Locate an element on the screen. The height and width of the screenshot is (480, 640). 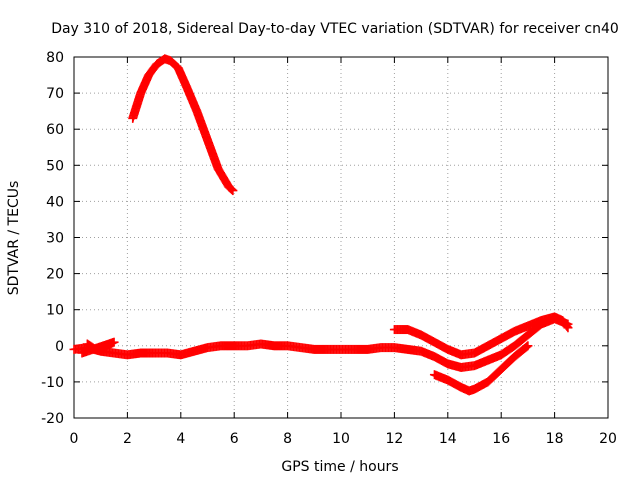
x-tick-label: 12 is located at coordinates (394, 439).